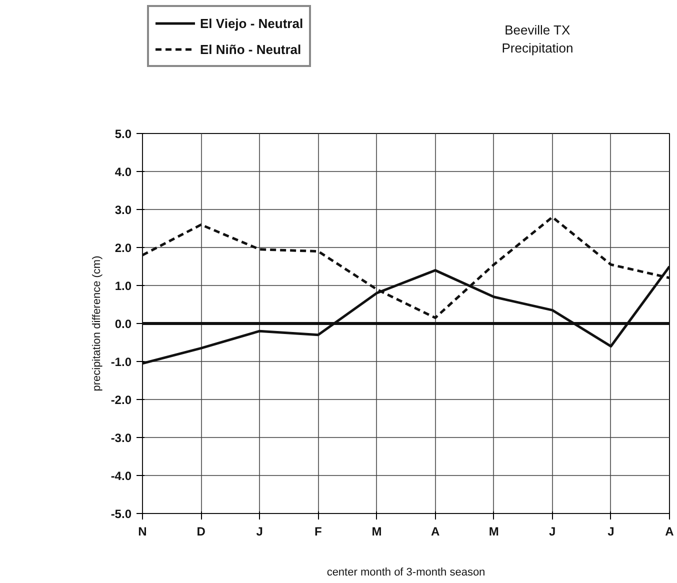 The image size is (677, 583). I want to click on y-tick-label: 1.0, so click(123, 286).